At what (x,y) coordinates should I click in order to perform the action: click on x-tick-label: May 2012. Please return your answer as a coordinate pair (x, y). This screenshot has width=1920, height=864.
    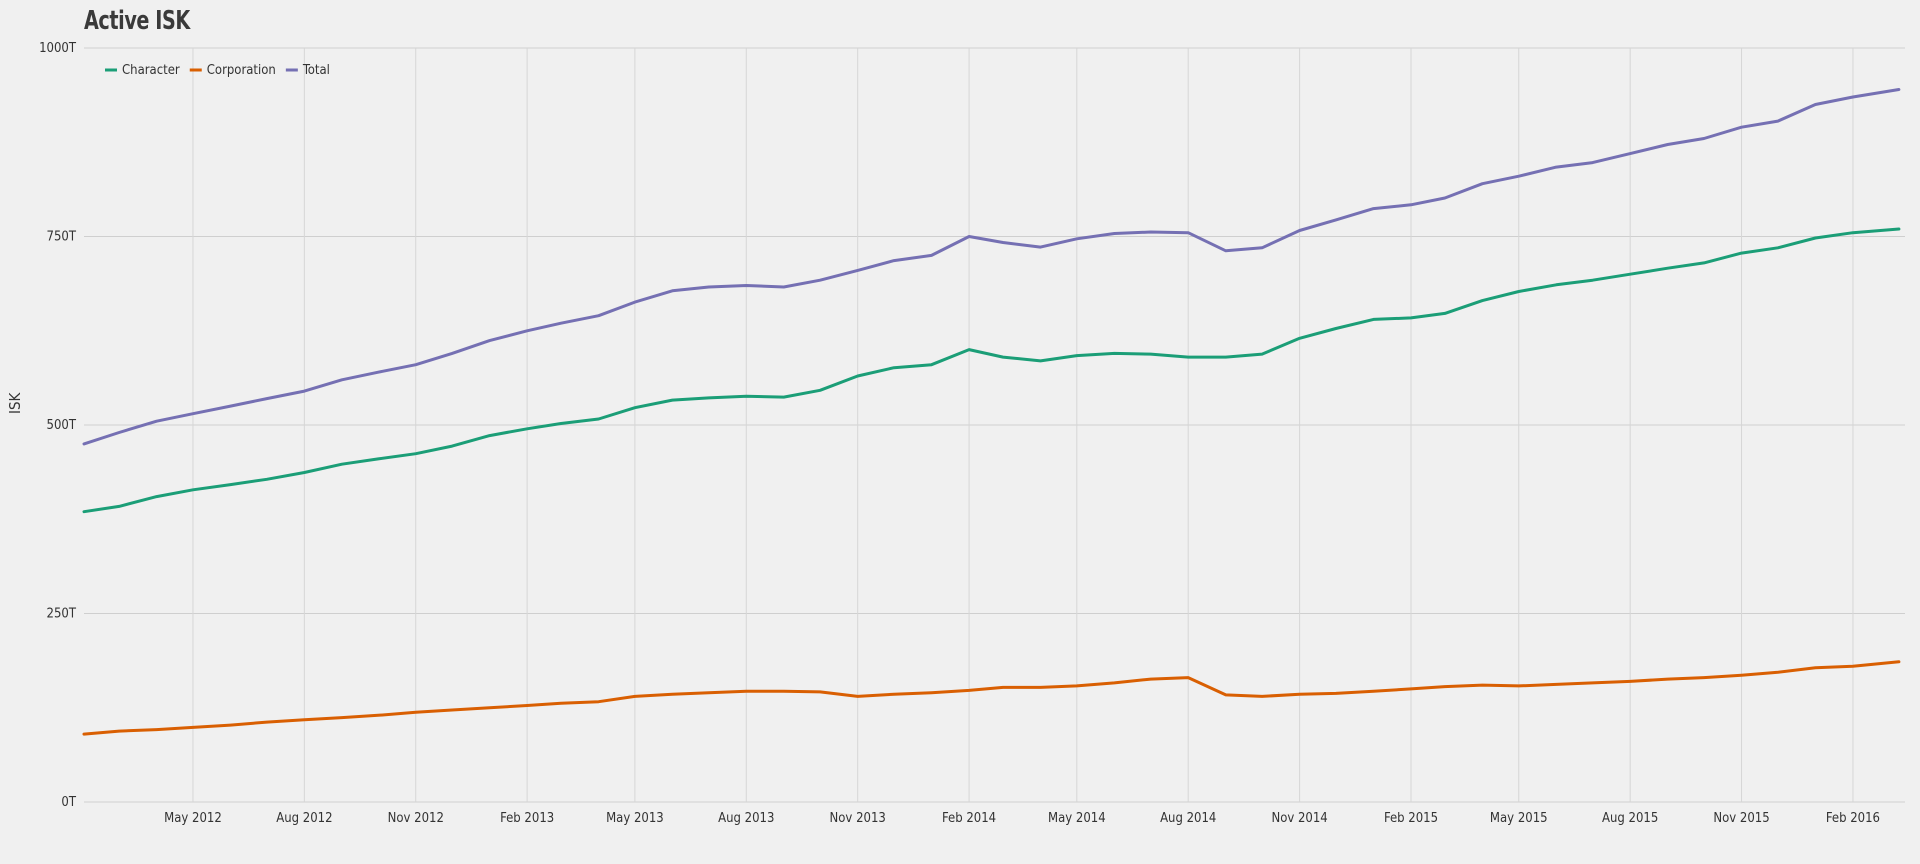
    Looking at the image, I should click on (193, 818).